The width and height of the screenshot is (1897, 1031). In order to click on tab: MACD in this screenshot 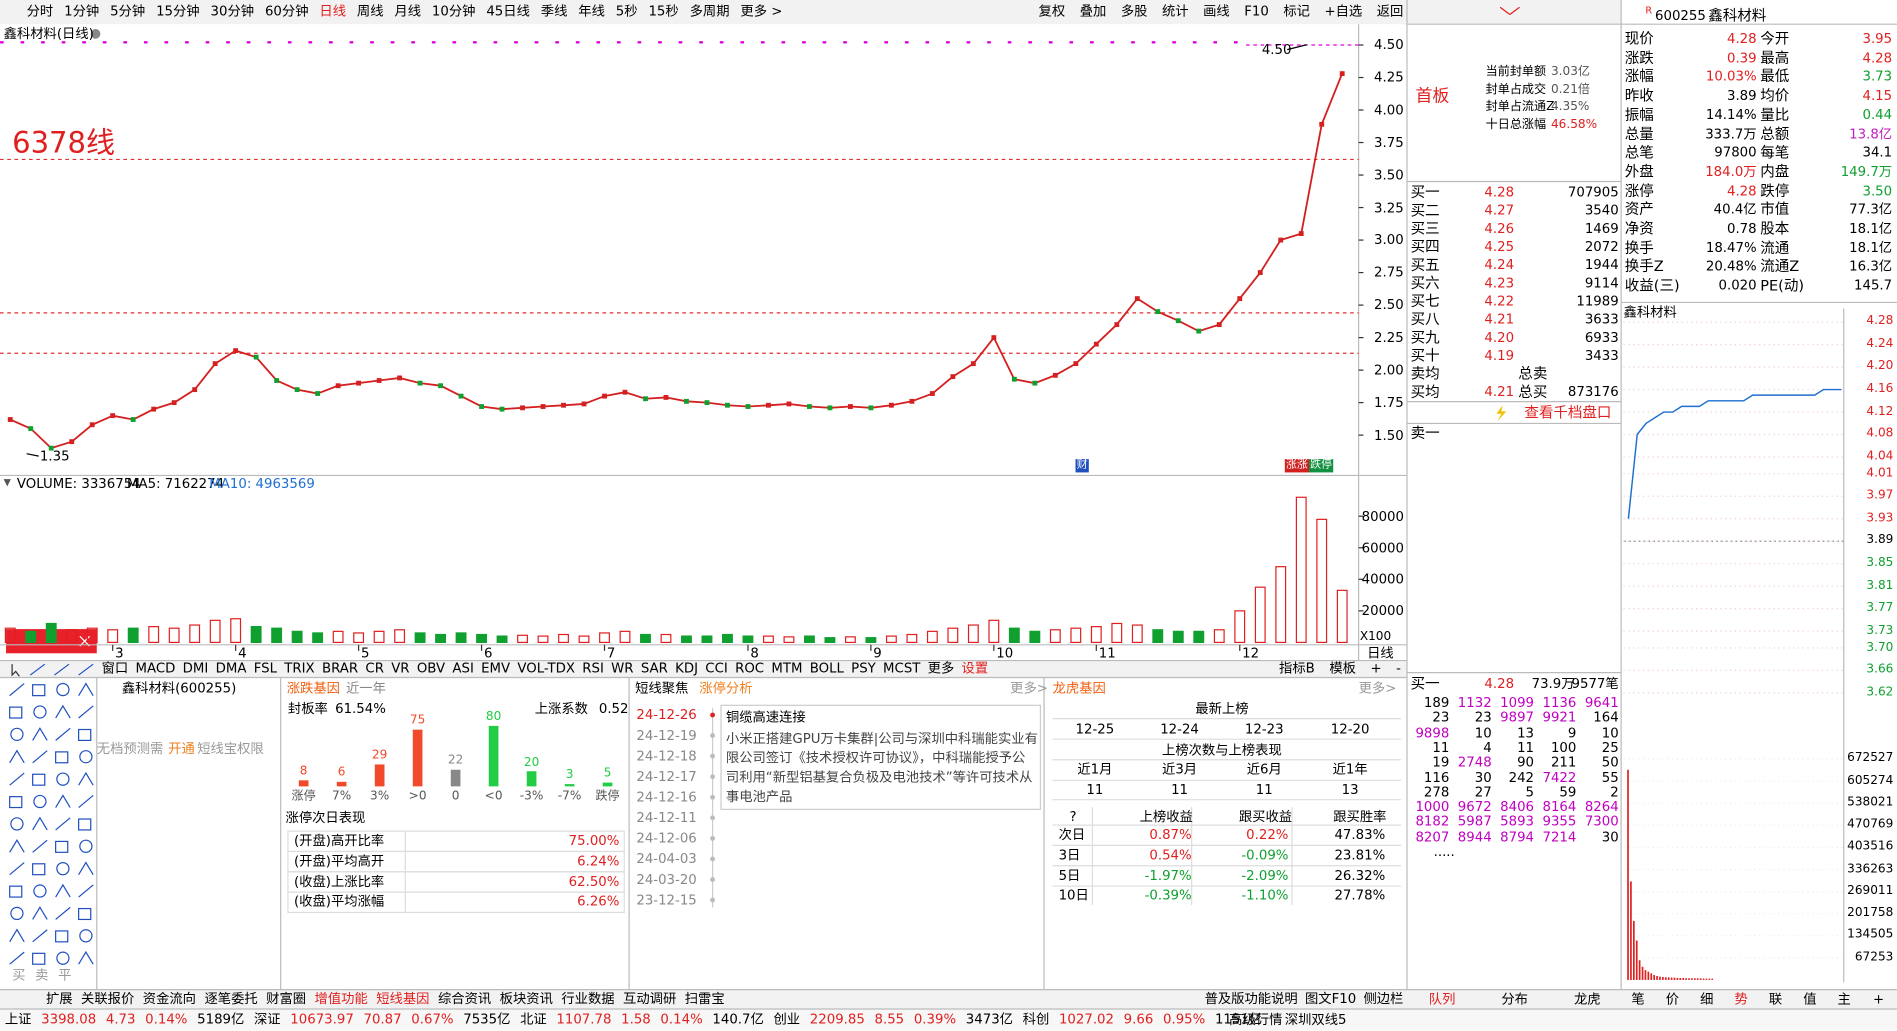, I will do `click(155, 668)`.